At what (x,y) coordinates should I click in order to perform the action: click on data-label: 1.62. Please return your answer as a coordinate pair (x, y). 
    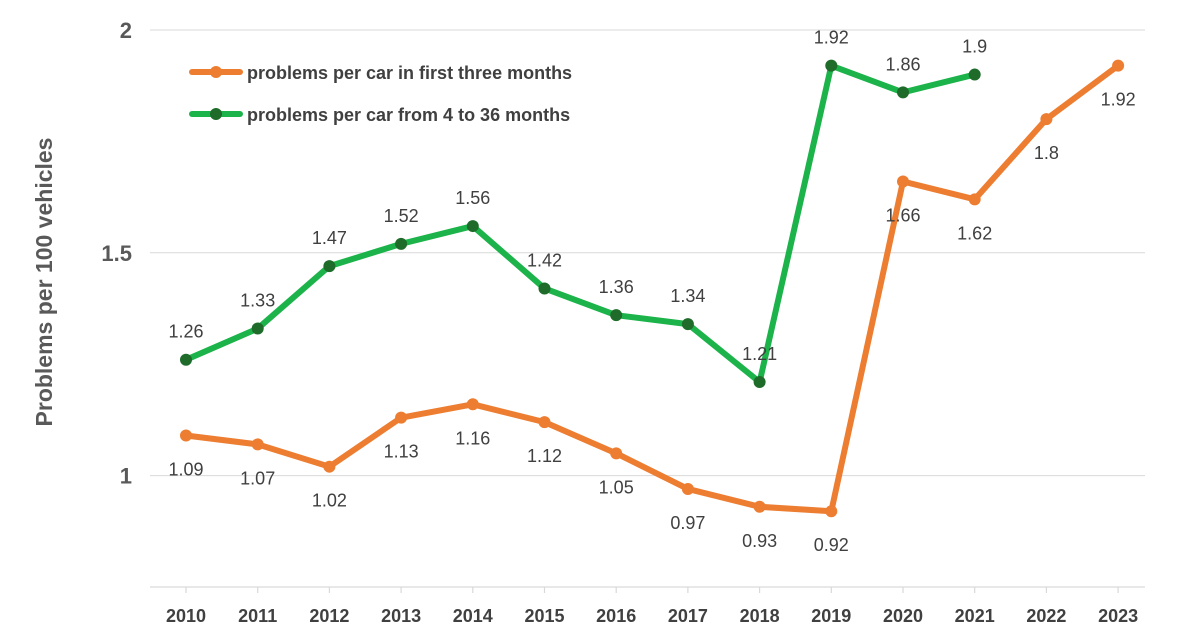
    Looking at the image, I should click on (974, 233).